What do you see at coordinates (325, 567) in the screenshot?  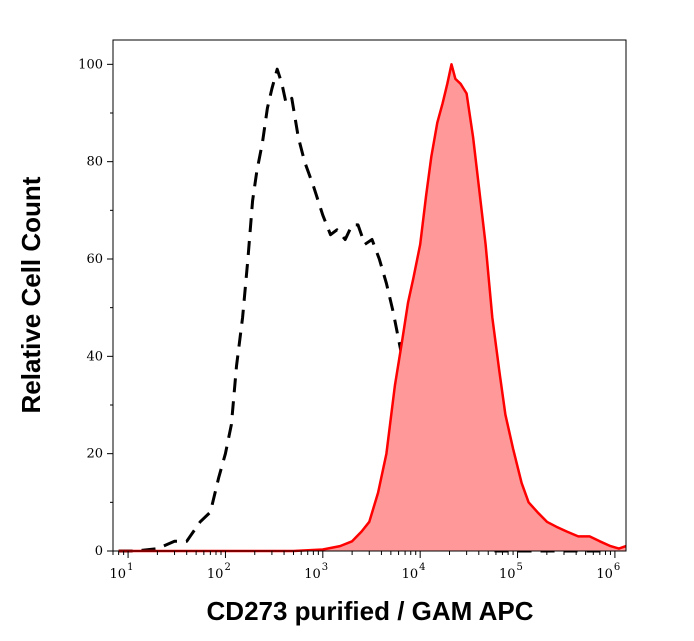 I see `x-tick-exponent: 3` at bounding box center [325, 567].